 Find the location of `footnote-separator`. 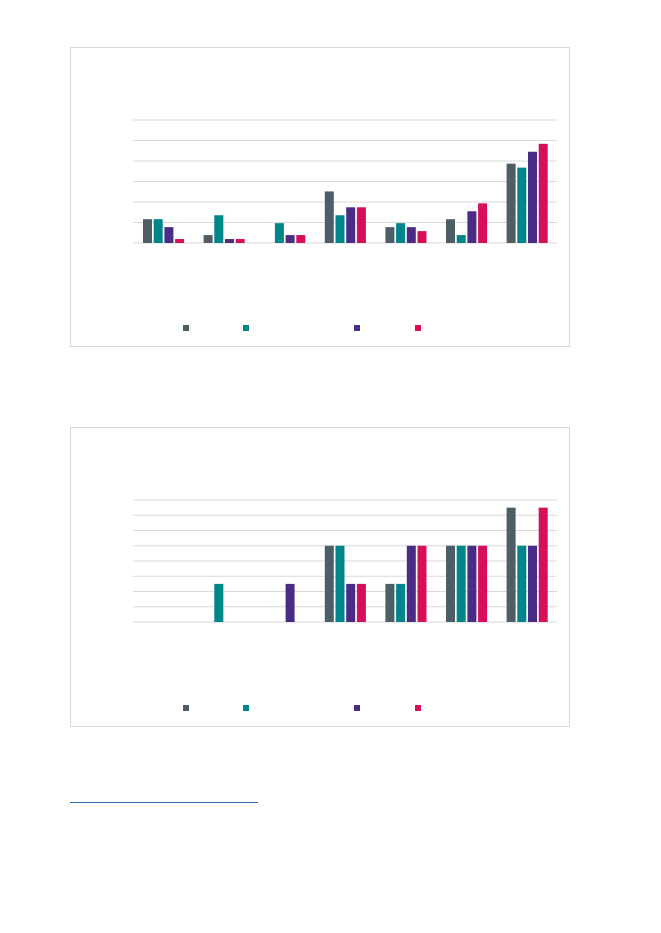

footnote-separator is located at coordinates (164, 802).